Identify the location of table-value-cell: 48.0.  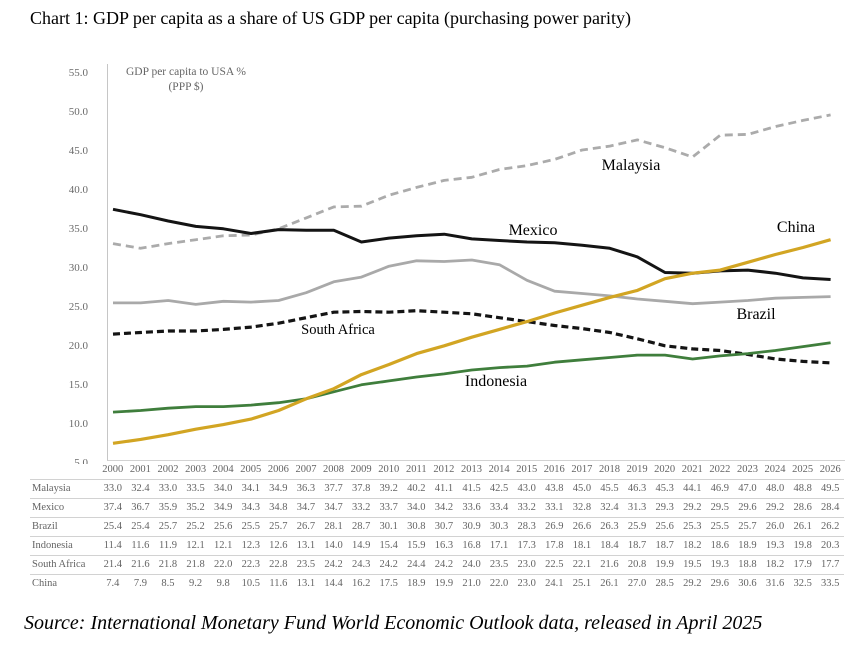
(775, 489).